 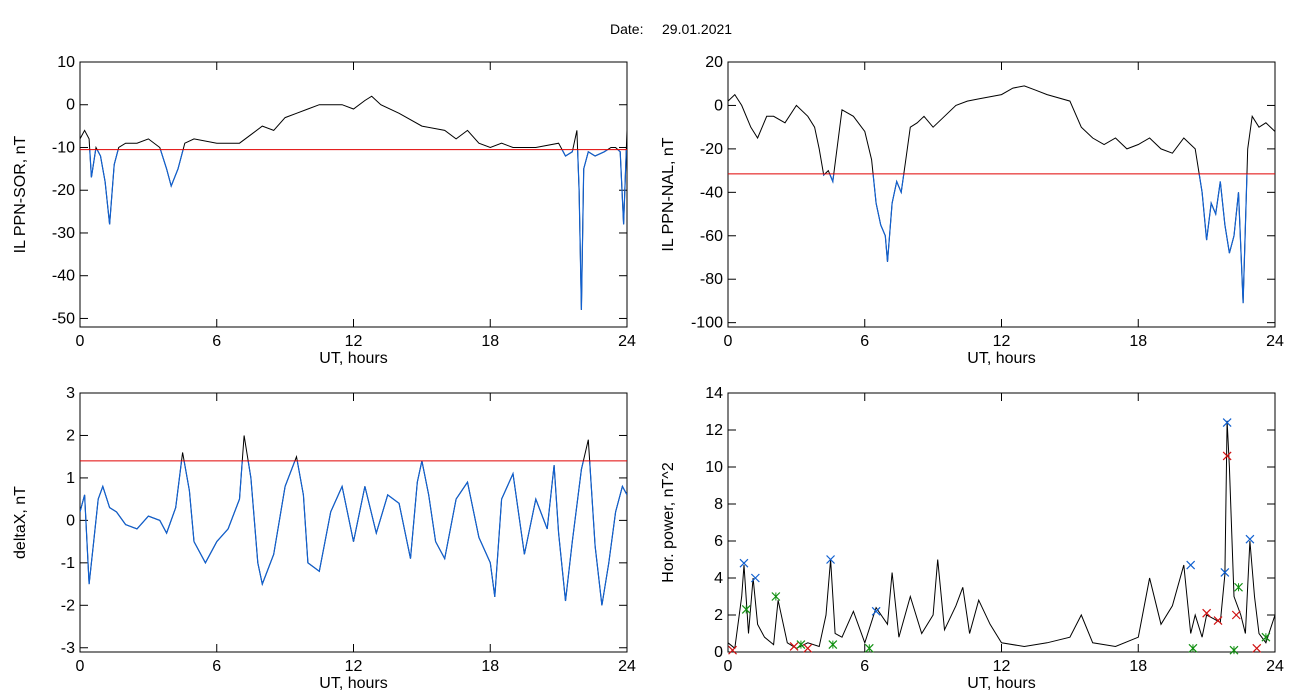 What do you see at coordinates (718, 578) in the screenshot?
I see `y-tick-label: 4` at bounding box center [718, 578].